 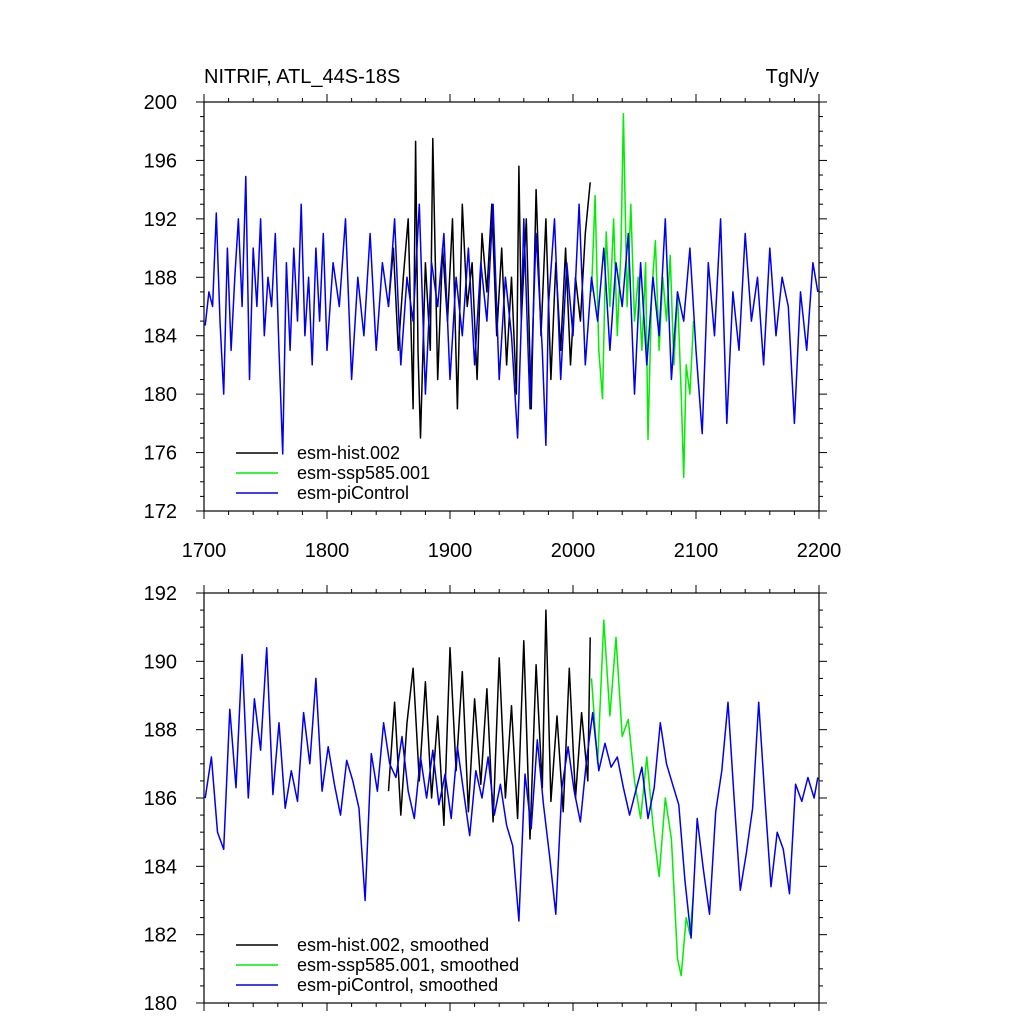 What do you see at coordinates (160, 103) in the screenshot?
I see `y-tick-label: 200` at bounding box center [160, 103].